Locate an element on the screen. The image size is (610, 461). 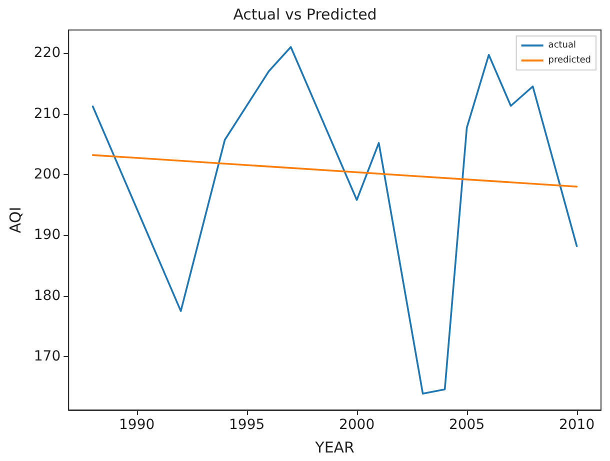
y-tick-label: 220 is located at coordinates (47, 53).